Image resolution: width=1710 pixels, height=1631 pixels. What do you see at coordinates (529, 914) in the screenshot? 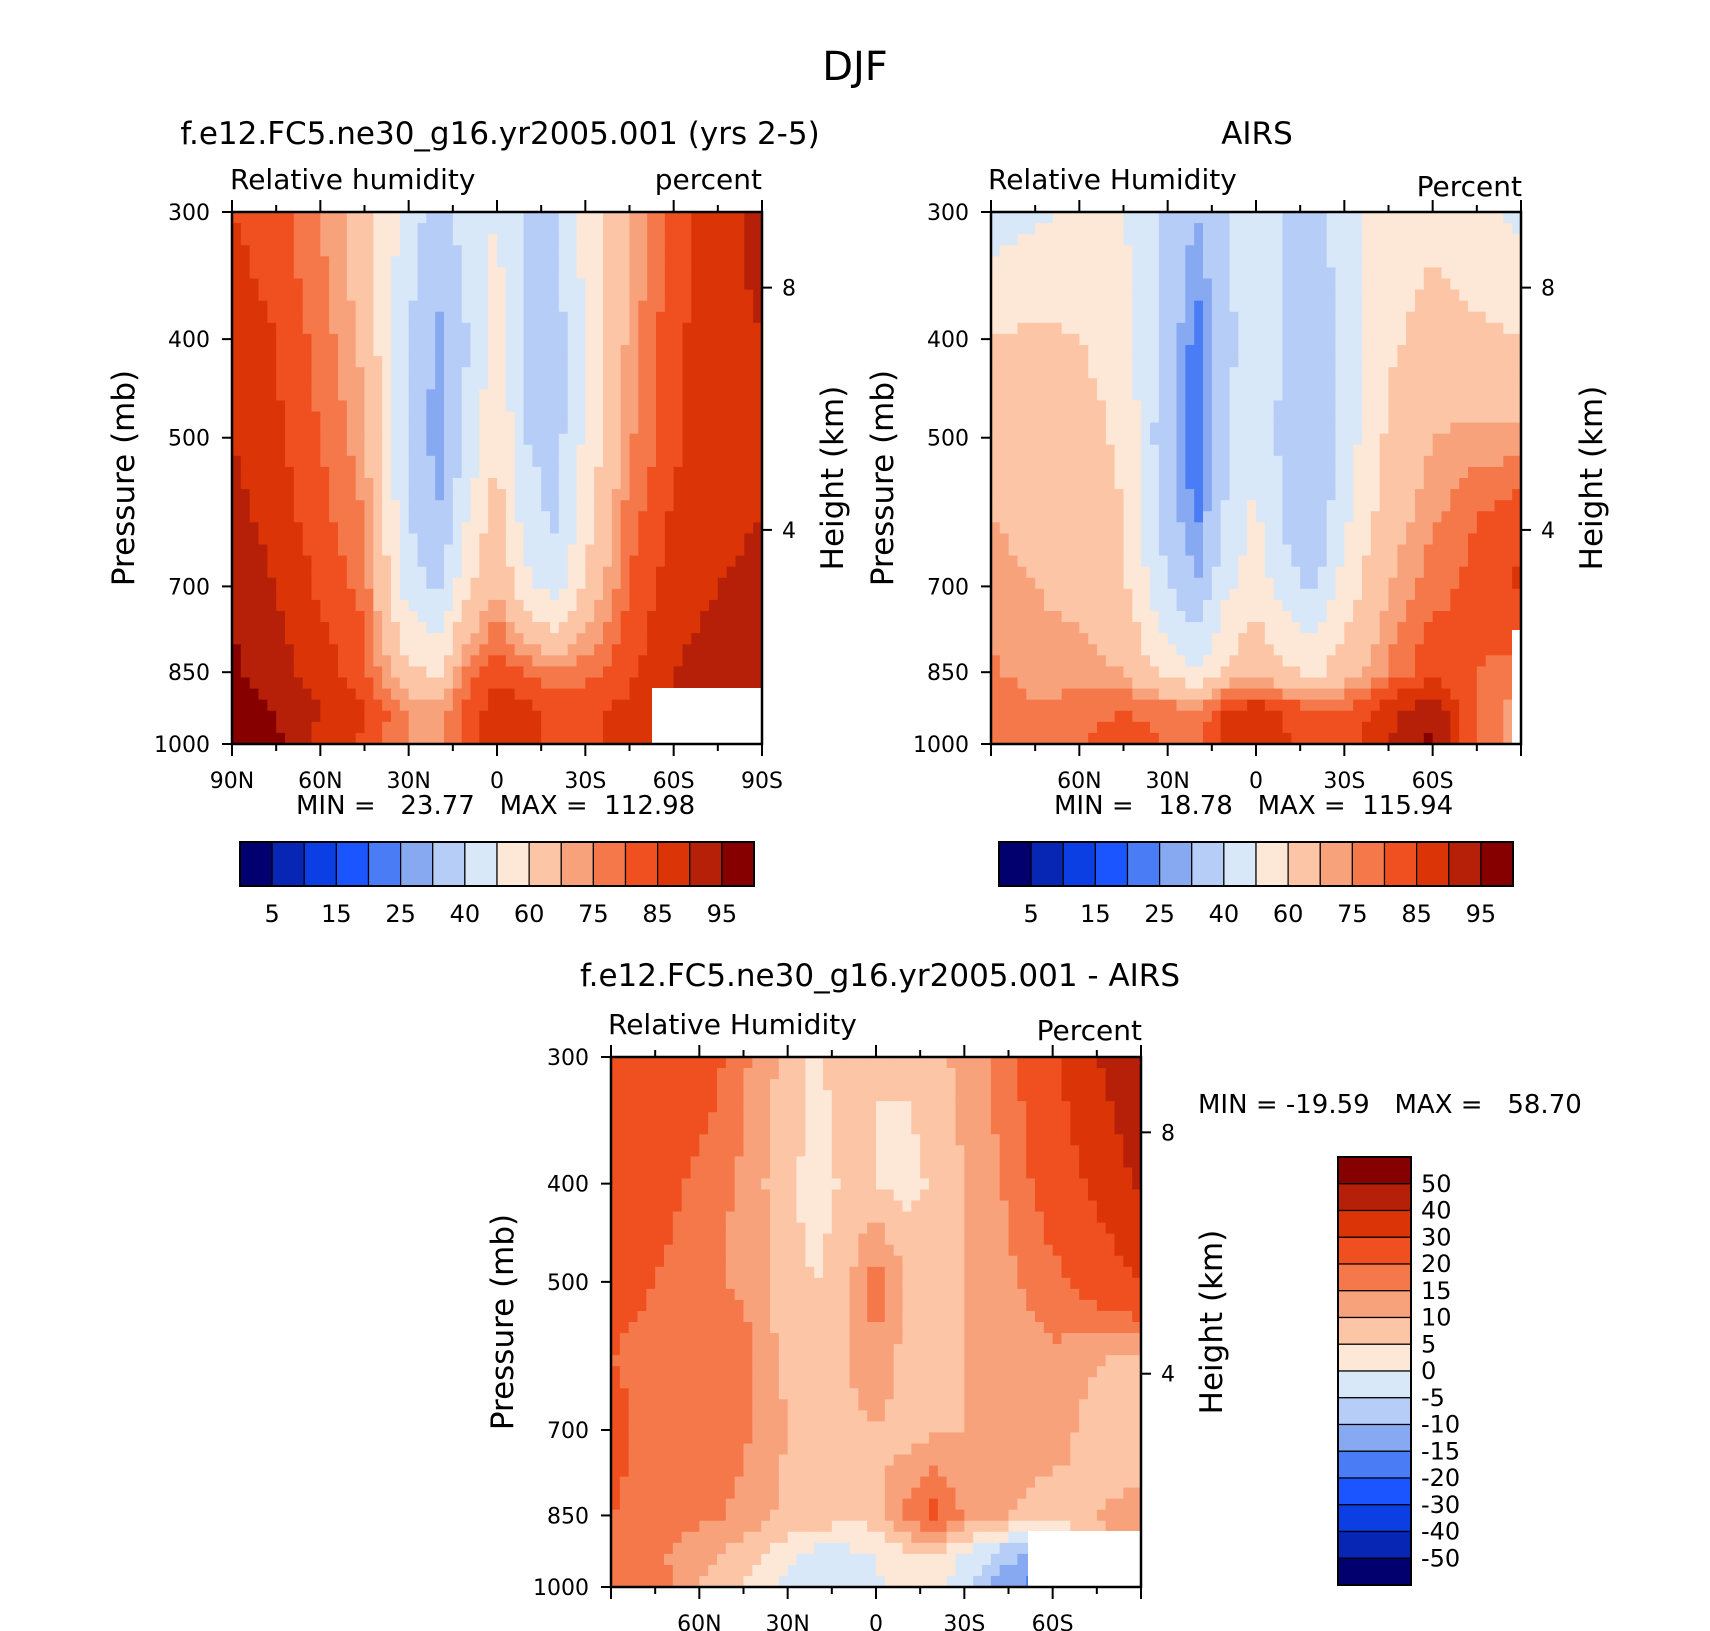
I see `colorbar-label: 60` at bounding box center [529, 914].